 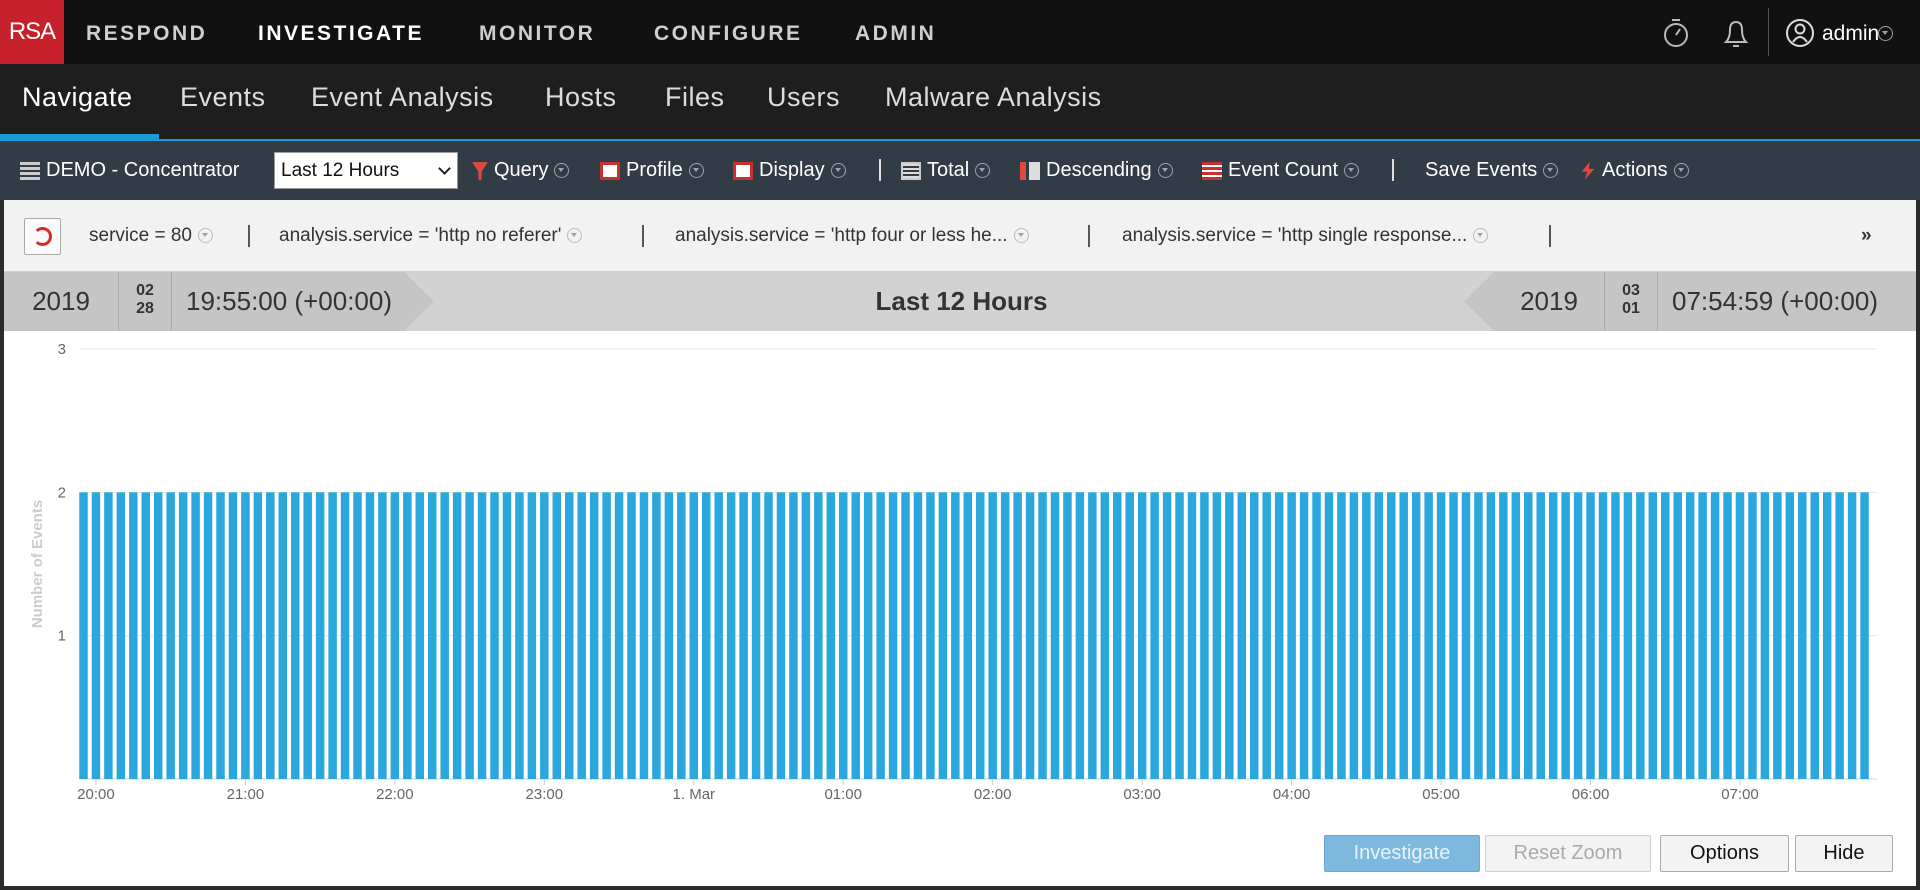 I want to click on refresh-icon, so click(x=42, y=236).